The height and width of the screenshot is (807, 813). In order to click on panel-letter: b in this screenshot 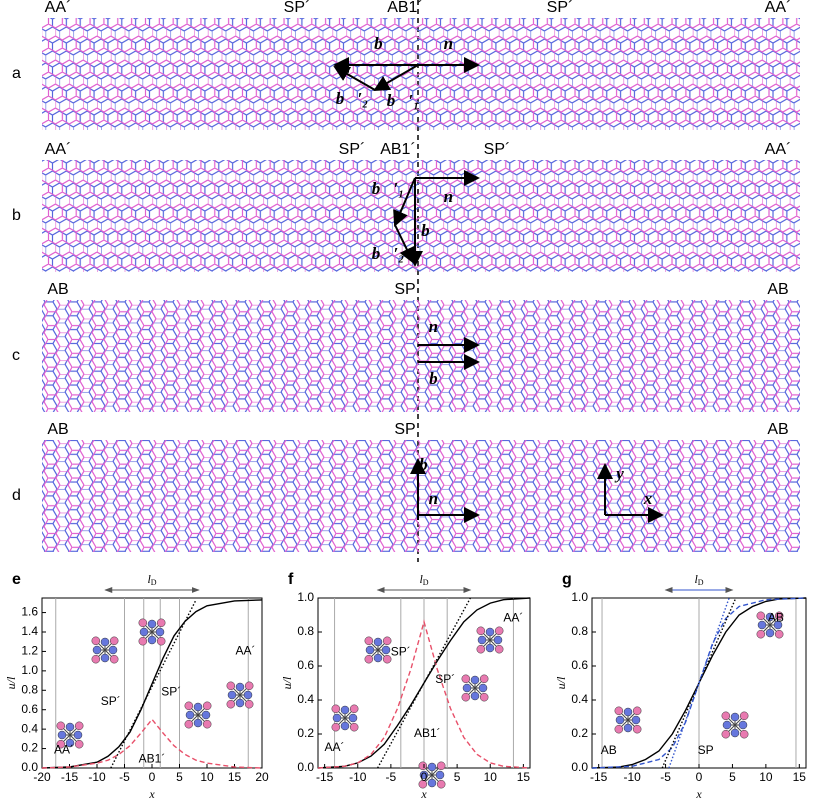, I will do `click(16, 215)`.